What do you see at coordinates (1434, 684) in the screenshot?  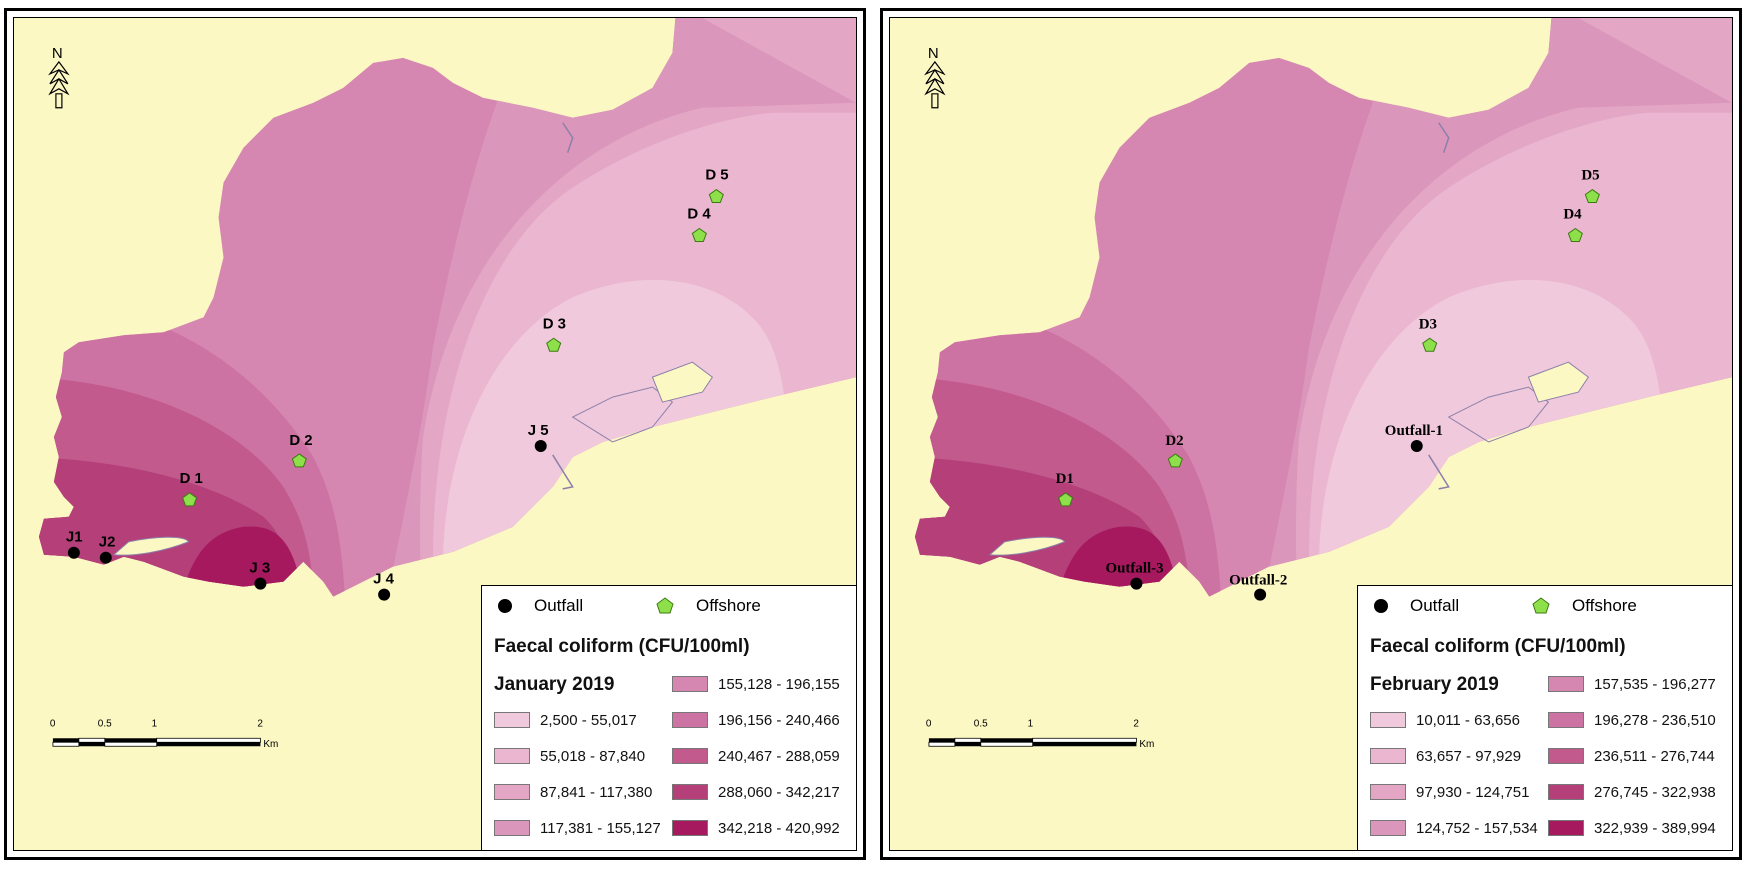 I see `legend-month: February 2019` at bounding box center [1434, 684].